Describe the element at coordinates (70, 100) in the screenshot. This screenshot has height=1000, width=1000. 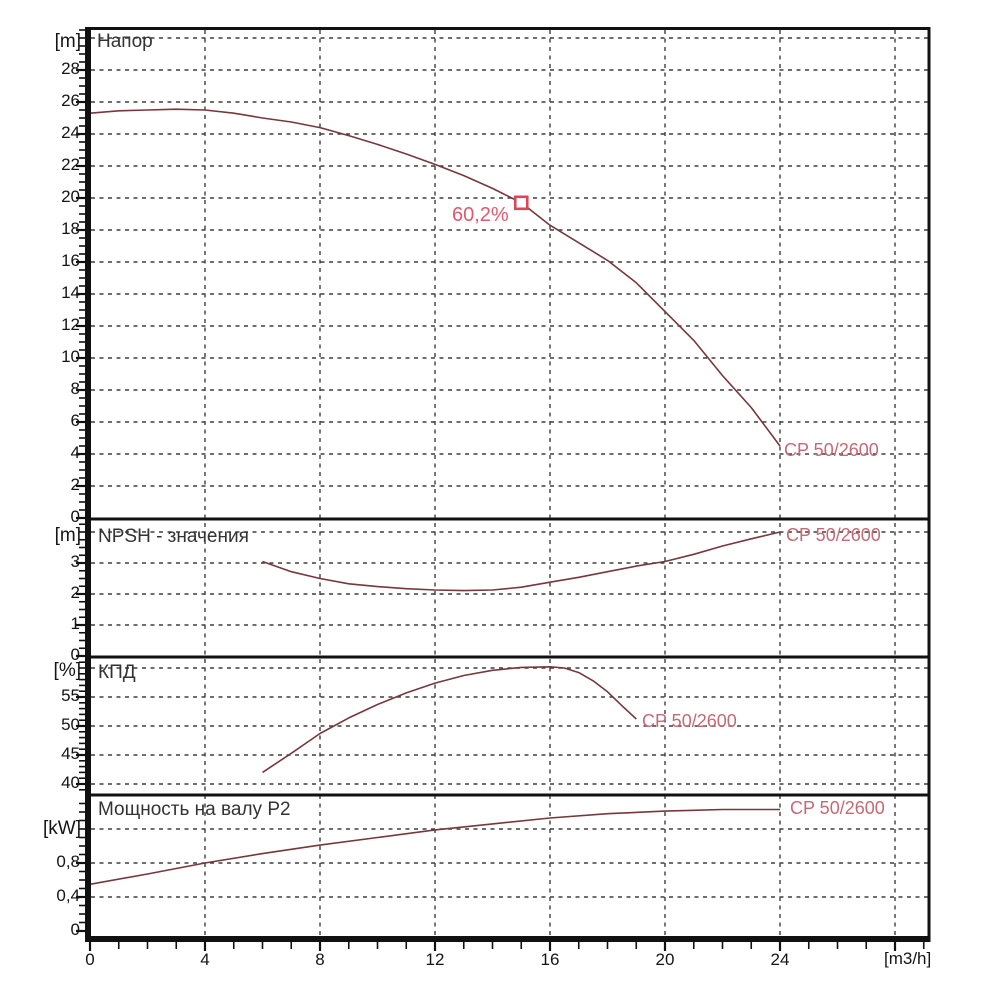
I see `head-y-tick-label: 26` at that location.